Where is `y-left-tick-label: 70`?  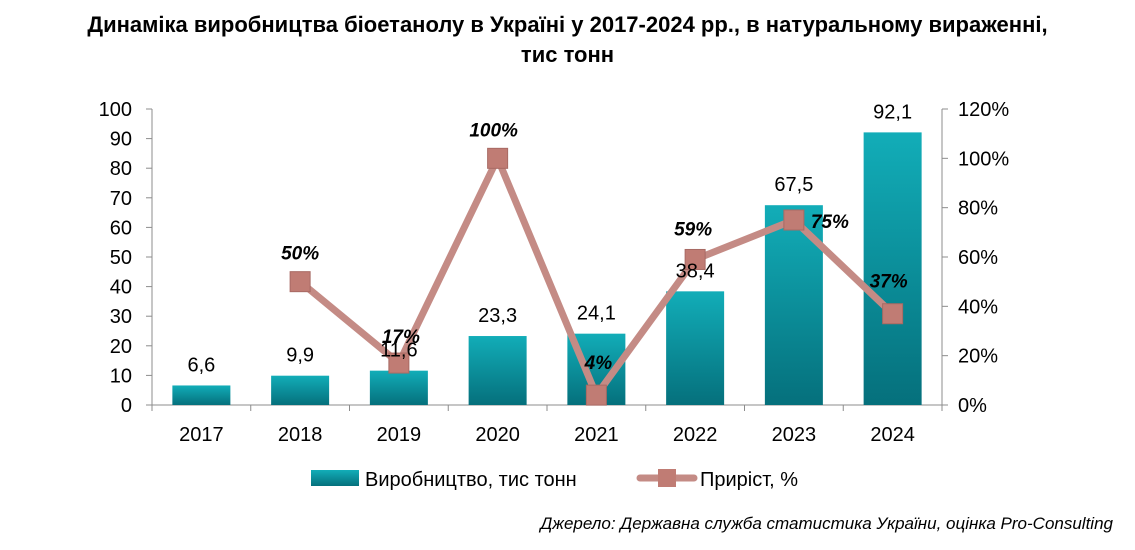 y-left-tick-label: 70 is located at coordinates (121, 199).